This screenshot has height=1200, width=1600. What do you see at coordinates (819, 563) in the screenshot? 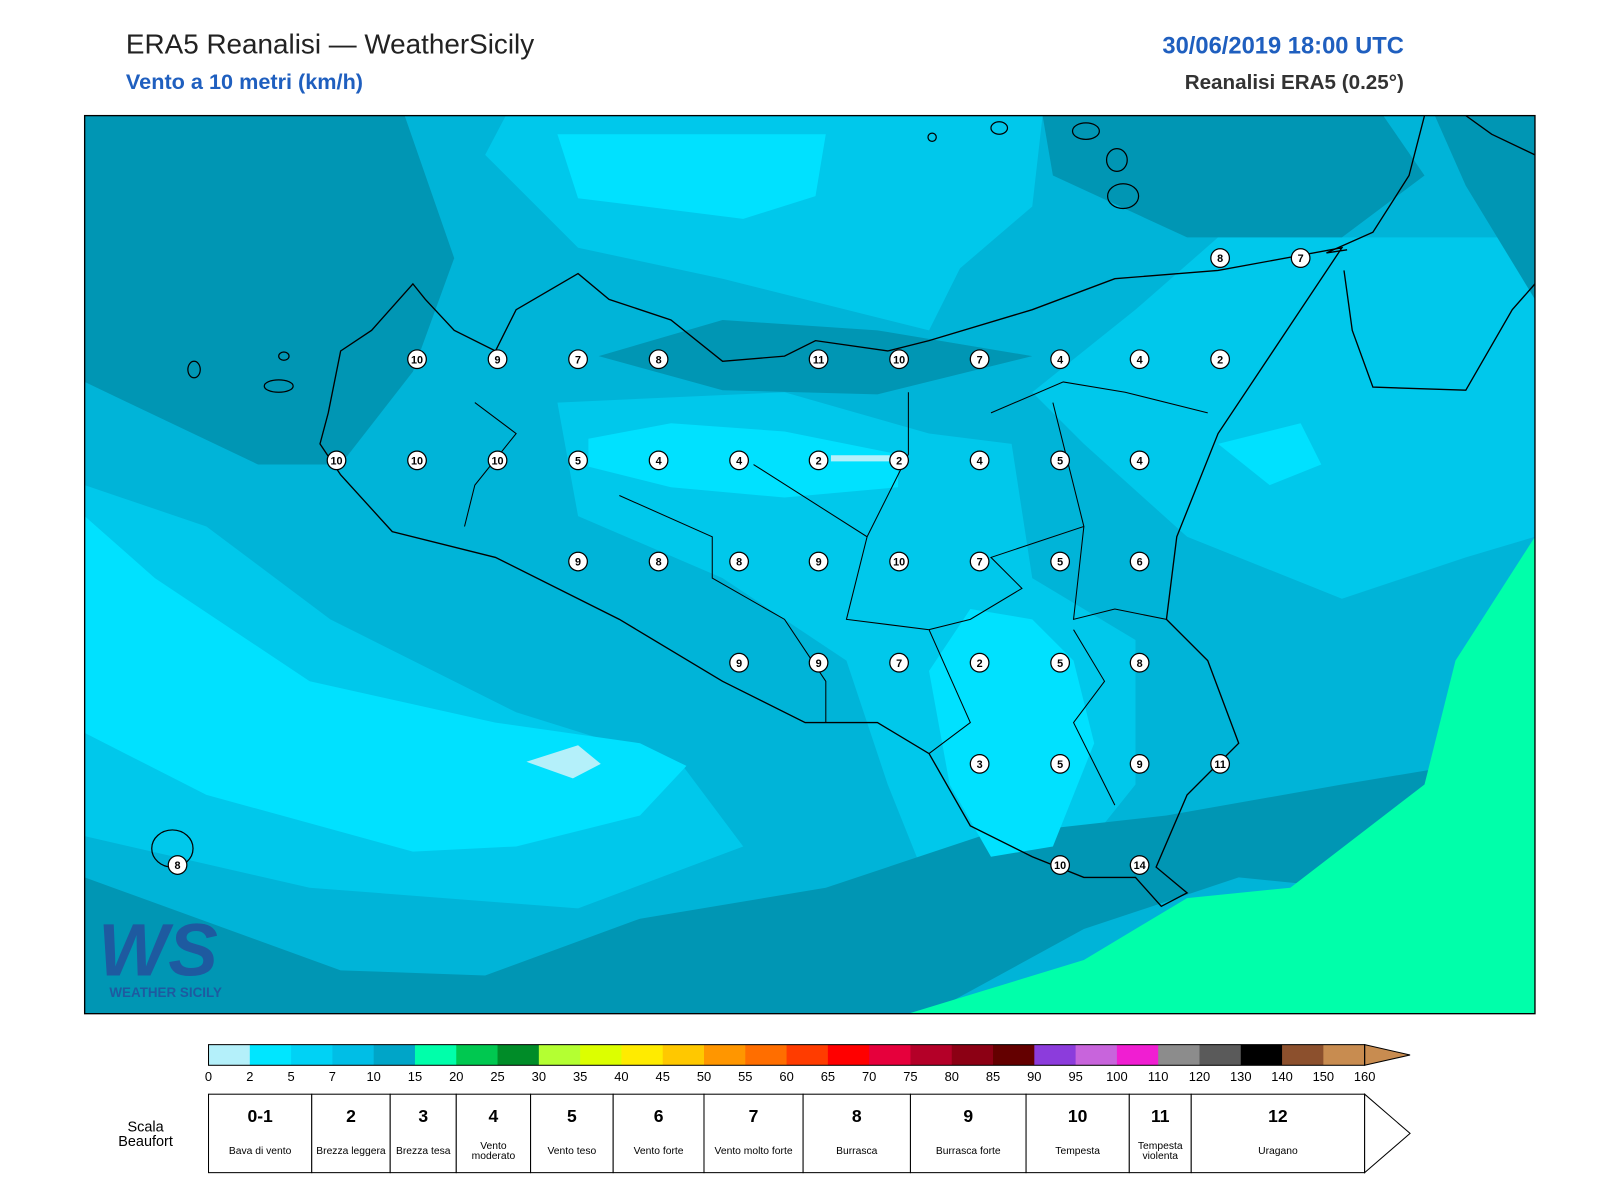
I see `station-value: 9` at bounding box center [819, 563].